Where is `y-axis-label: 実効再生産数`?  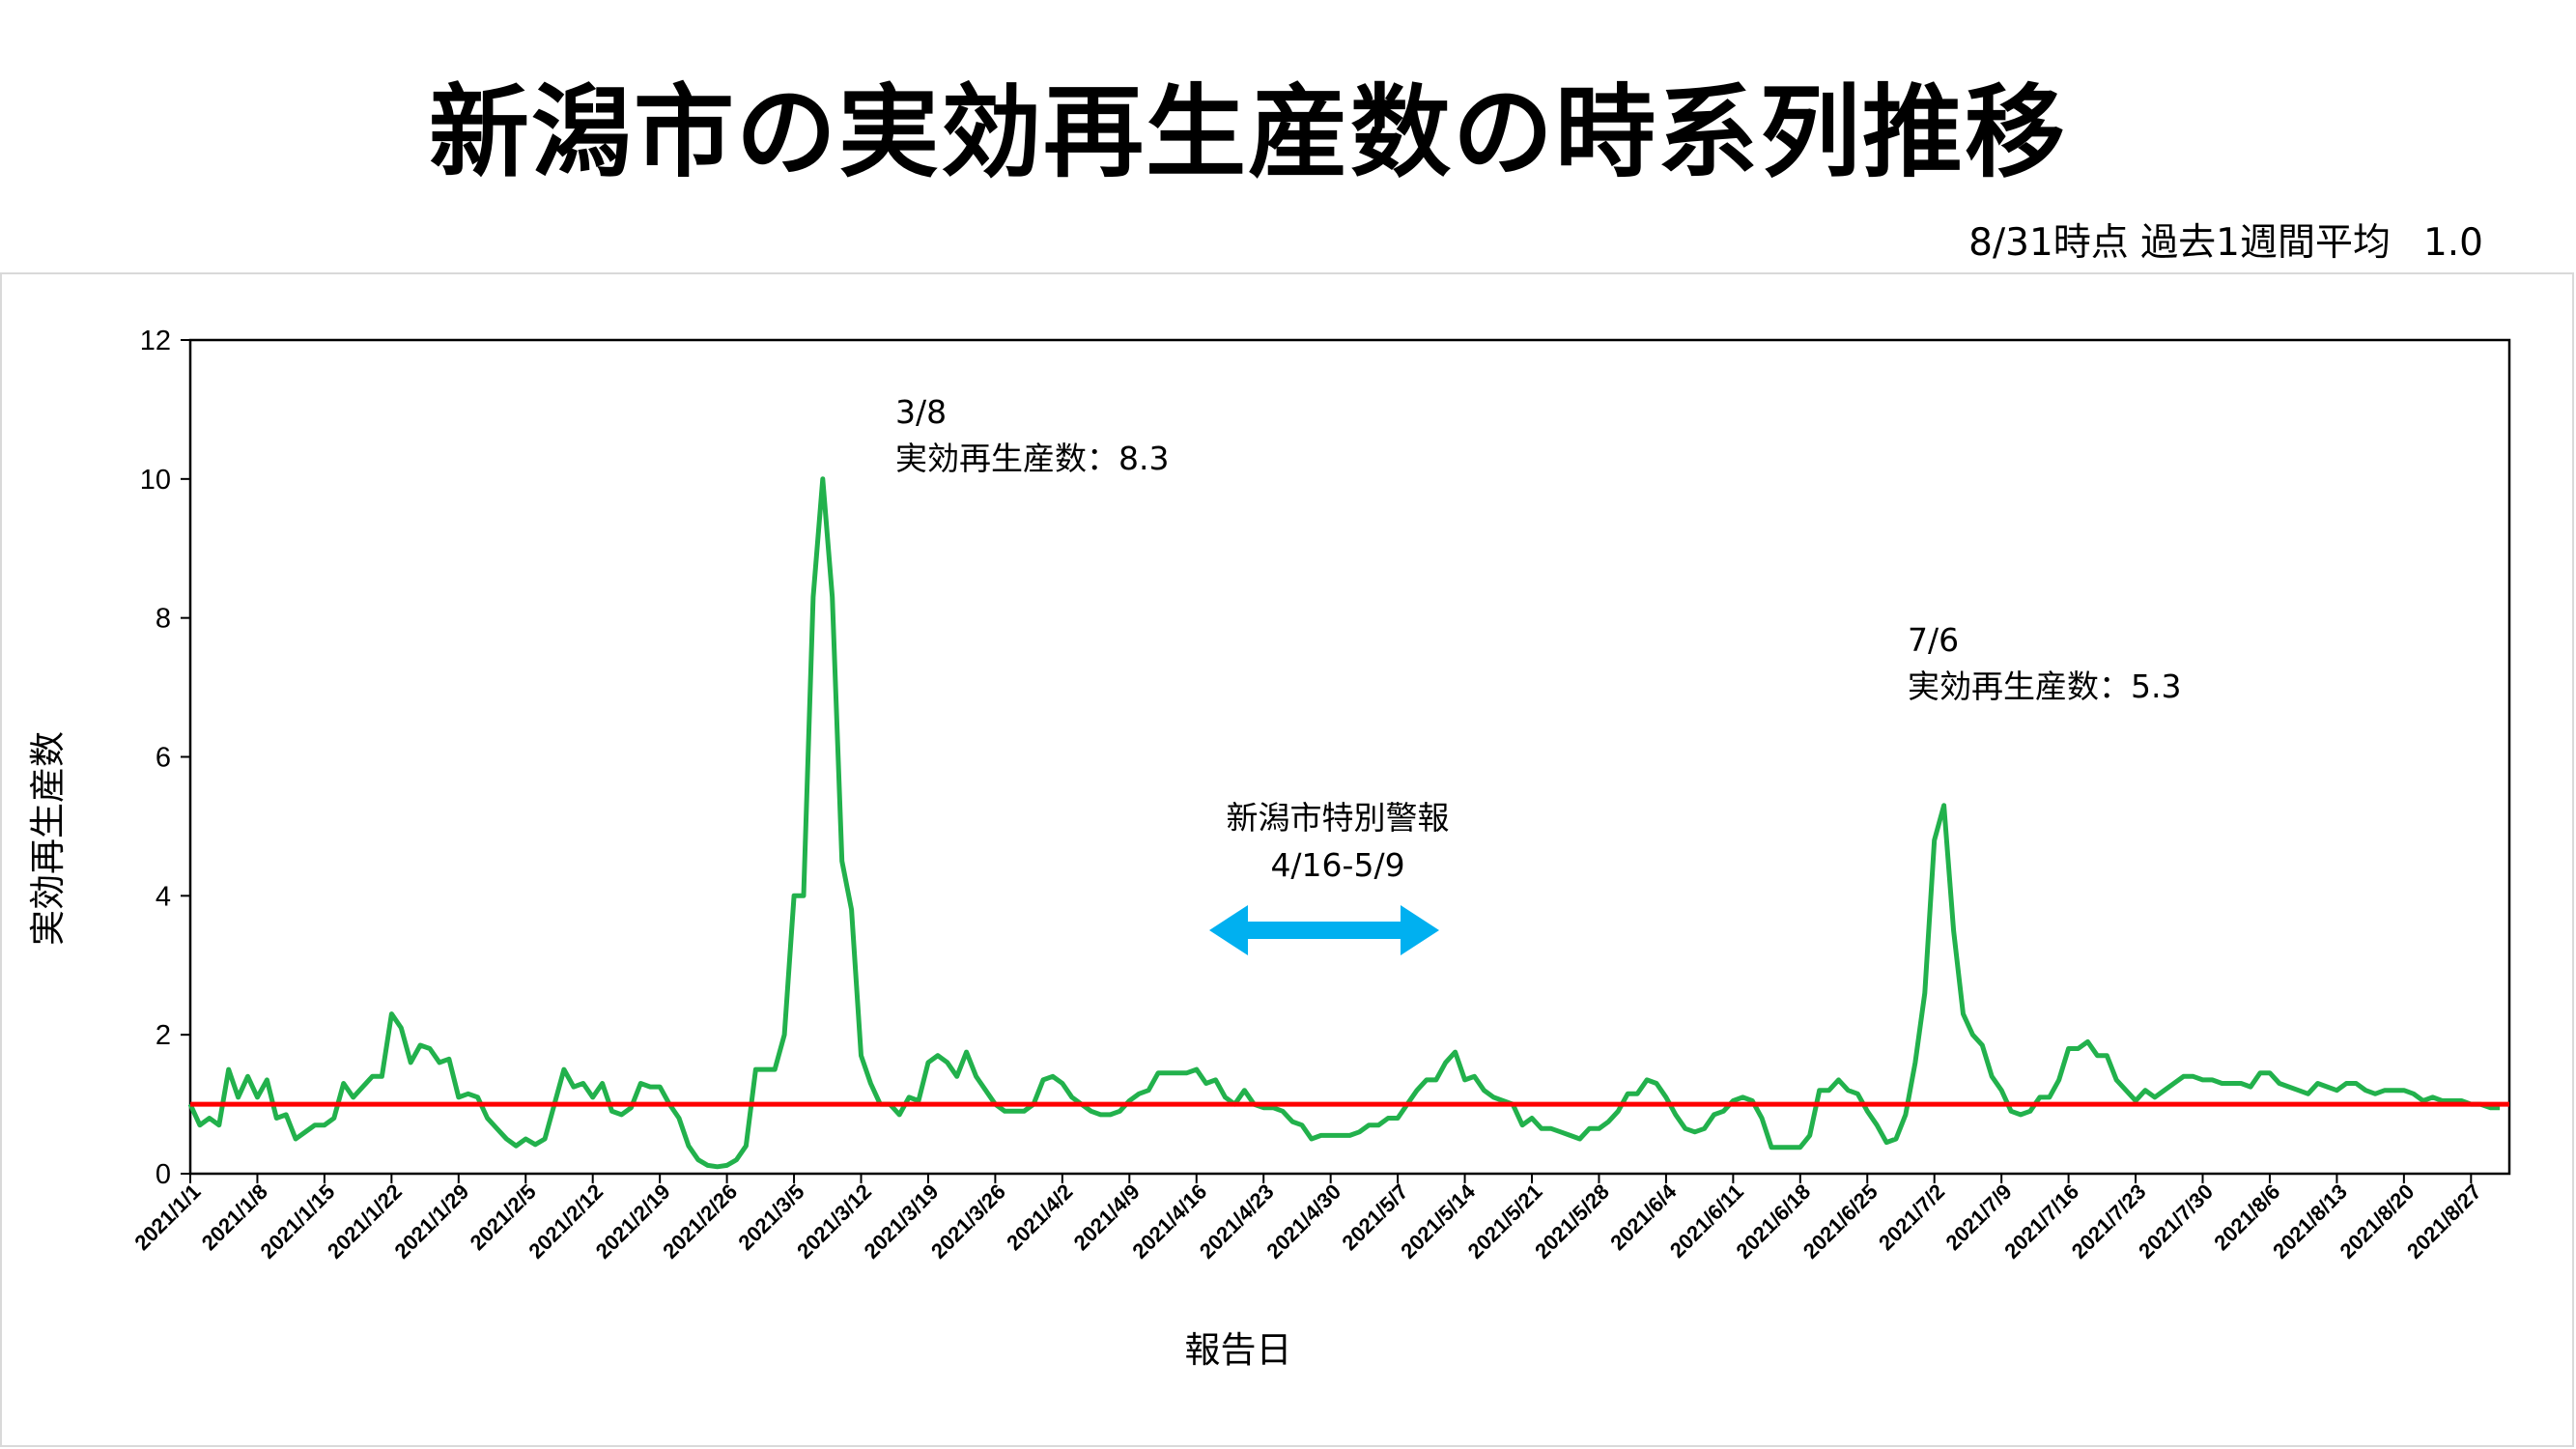
y-axis-label: 実効再生産数 is located at coordinates (48, 838).